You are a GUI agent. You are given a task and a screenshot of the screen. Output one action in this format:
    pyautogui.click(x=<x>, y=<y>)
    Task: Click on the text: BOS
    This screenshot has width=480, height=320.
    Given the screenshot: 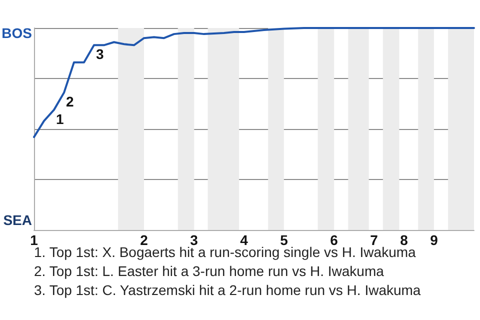 What is the action you would take?
    pyautogui.click(x=17, y=33)
    